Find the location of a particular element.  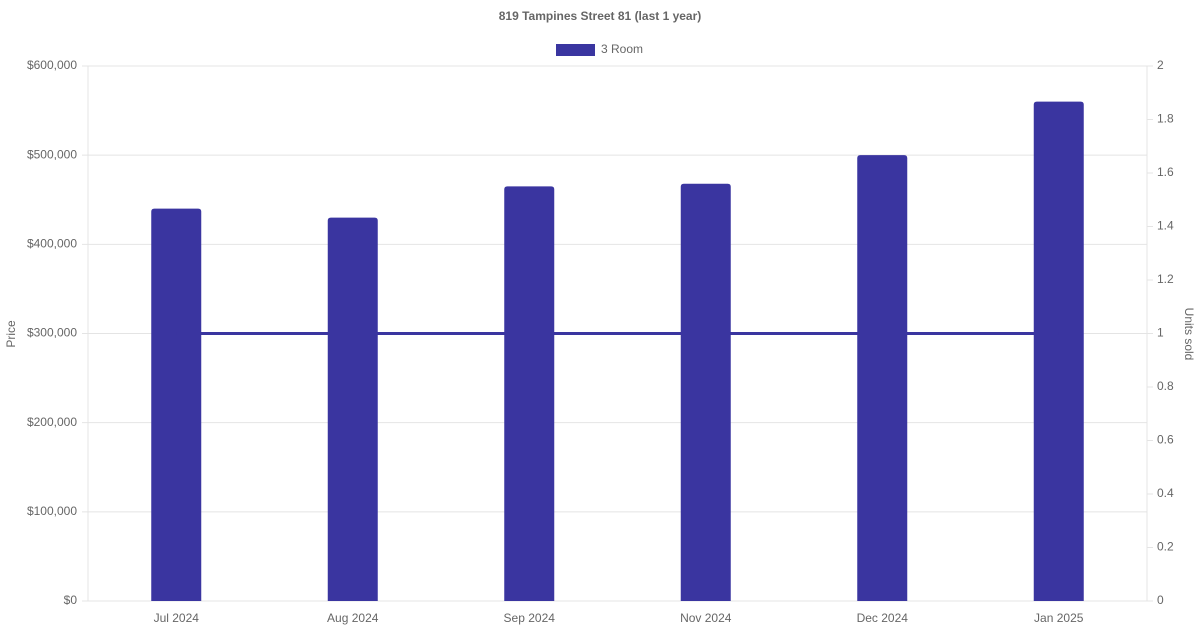

legend-label: 3 Room is located at coordinates (622, 49).